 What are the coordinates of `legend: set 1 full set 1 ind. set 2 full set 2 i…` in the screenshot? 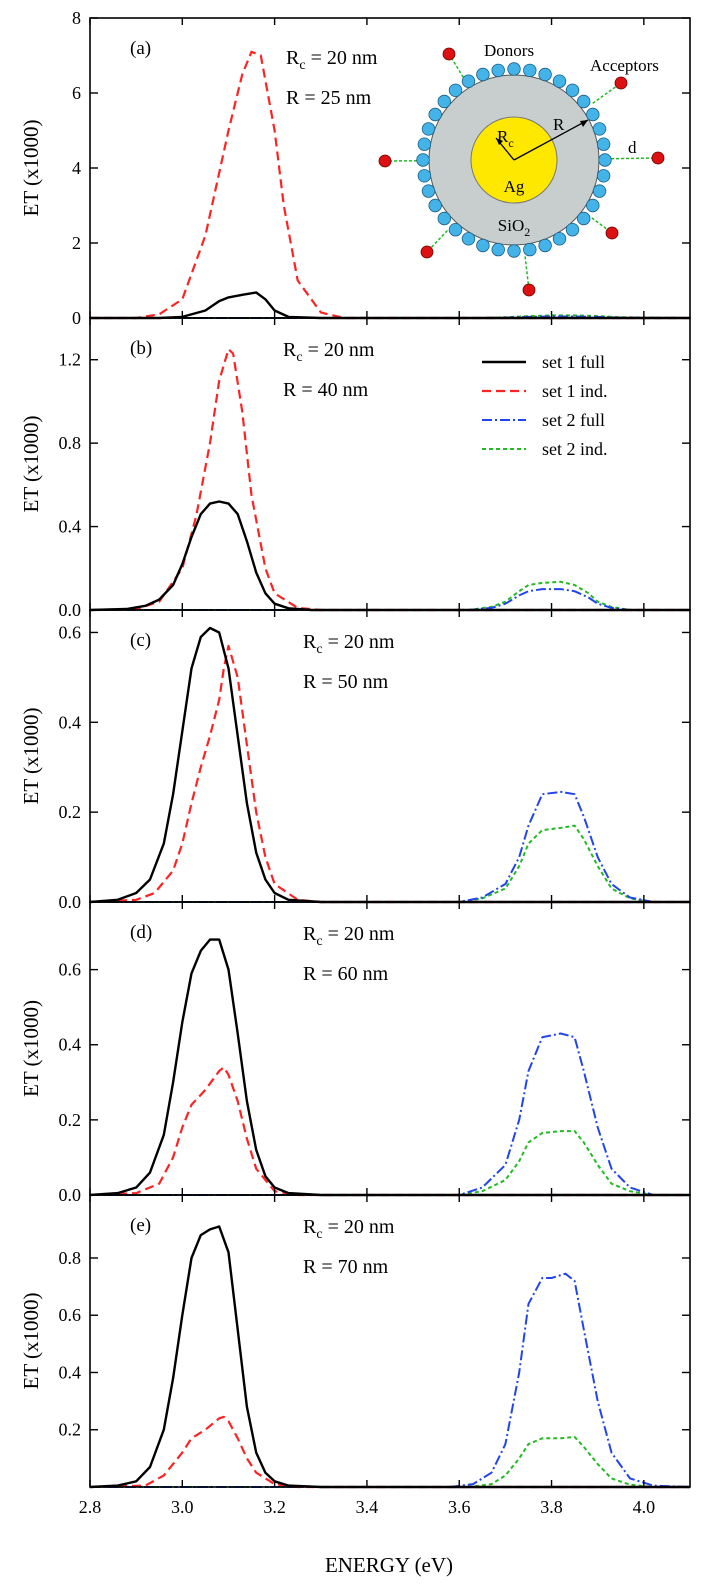 It's located at (545, 405).